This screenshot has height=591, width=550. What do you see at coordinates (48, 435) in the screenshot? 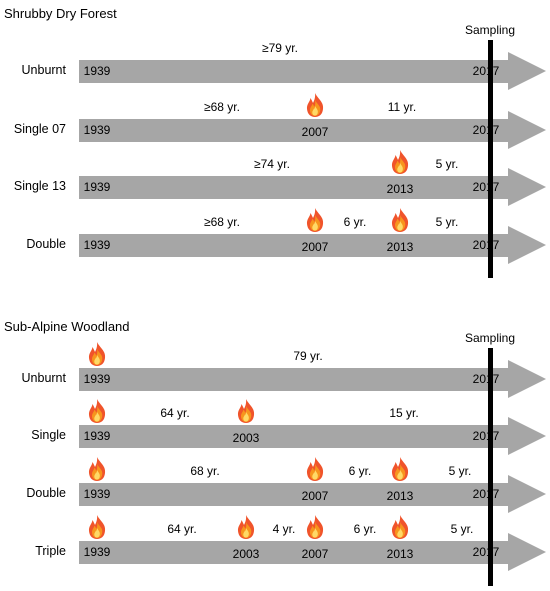
I see `row-label: Single` at bounding box center [48, 435].